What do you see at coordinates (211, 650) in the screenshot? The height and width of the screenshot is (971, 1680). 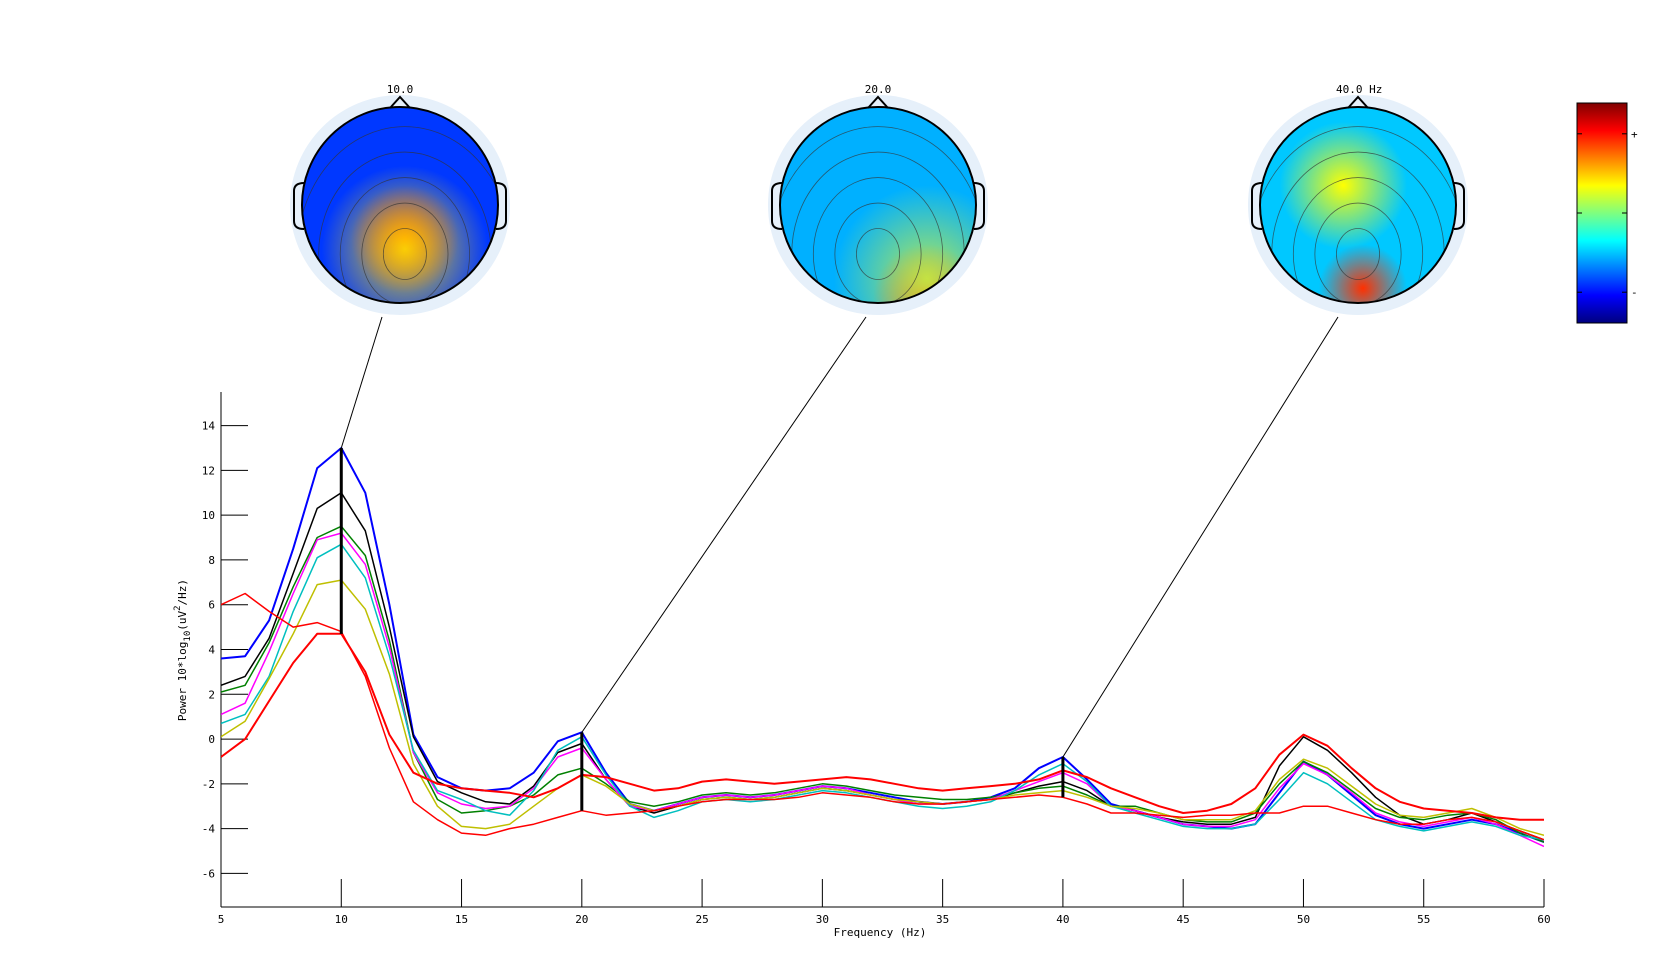 I see `y-tick-label: 4` at bounding box center [211, 650].